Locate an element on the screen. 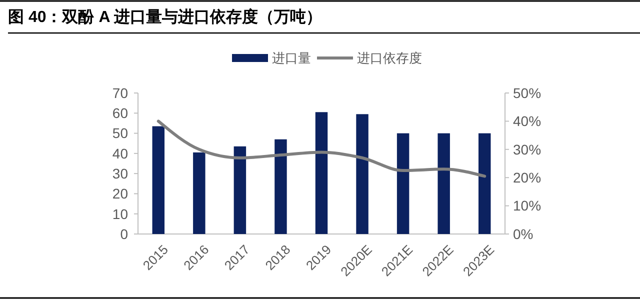  y-tick-label: 50 is located at coordinates (120, 133).